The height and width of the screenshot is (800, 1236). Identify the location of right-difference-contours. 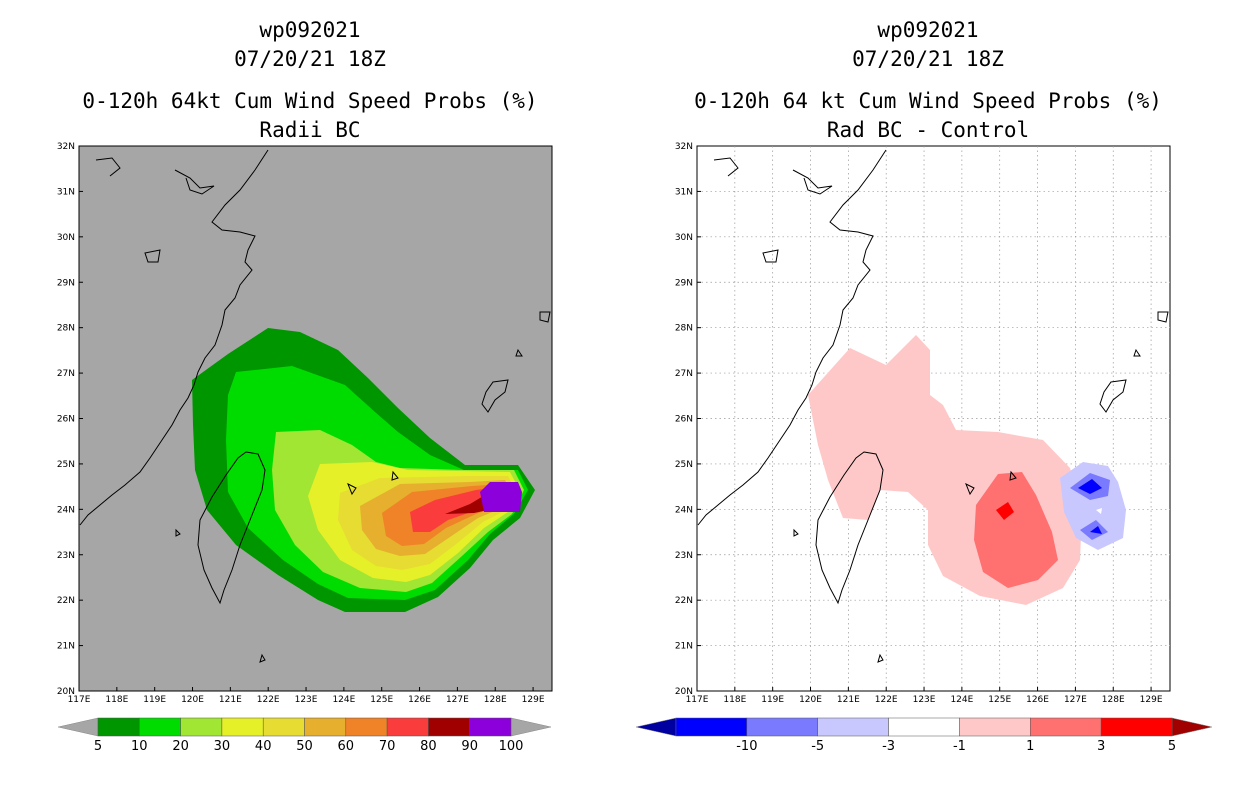
(967, 470).